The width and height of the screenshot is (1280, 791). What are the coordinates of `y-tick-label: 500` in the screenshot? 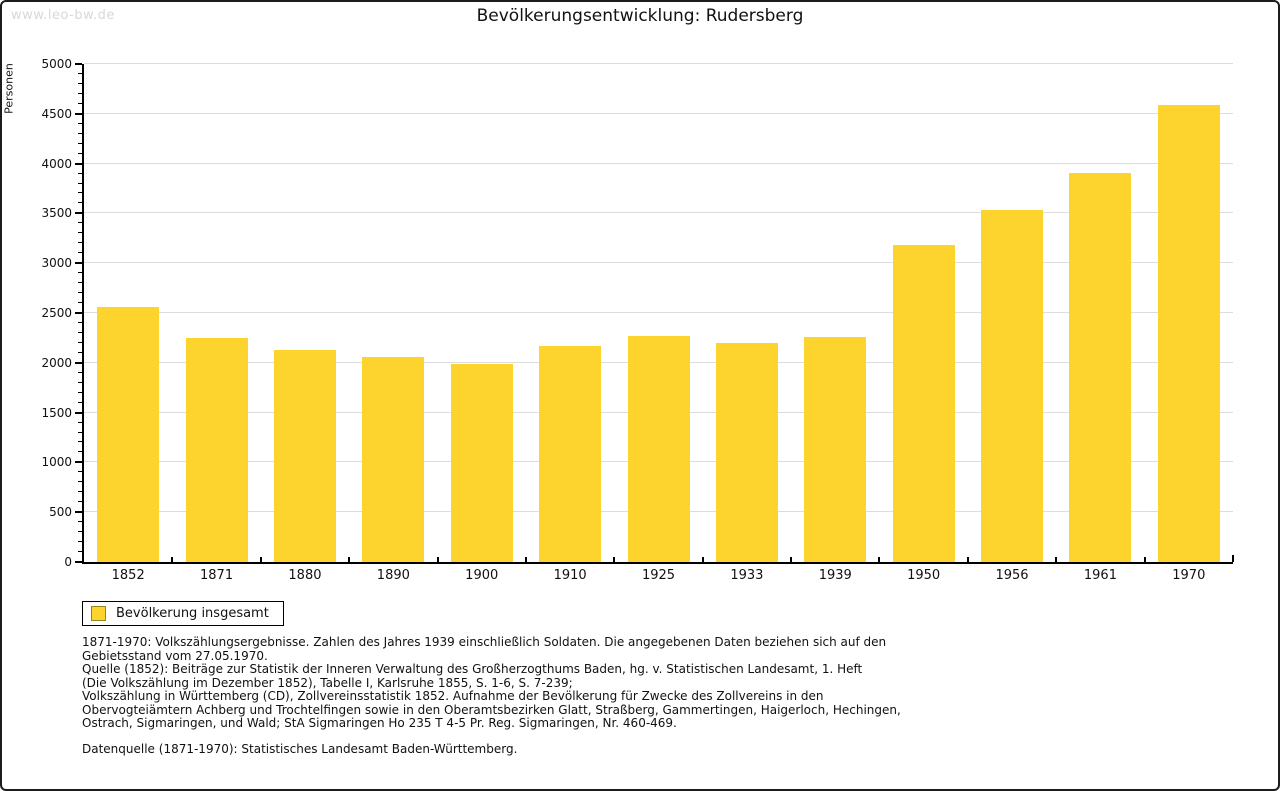 It's located at (60, 512).